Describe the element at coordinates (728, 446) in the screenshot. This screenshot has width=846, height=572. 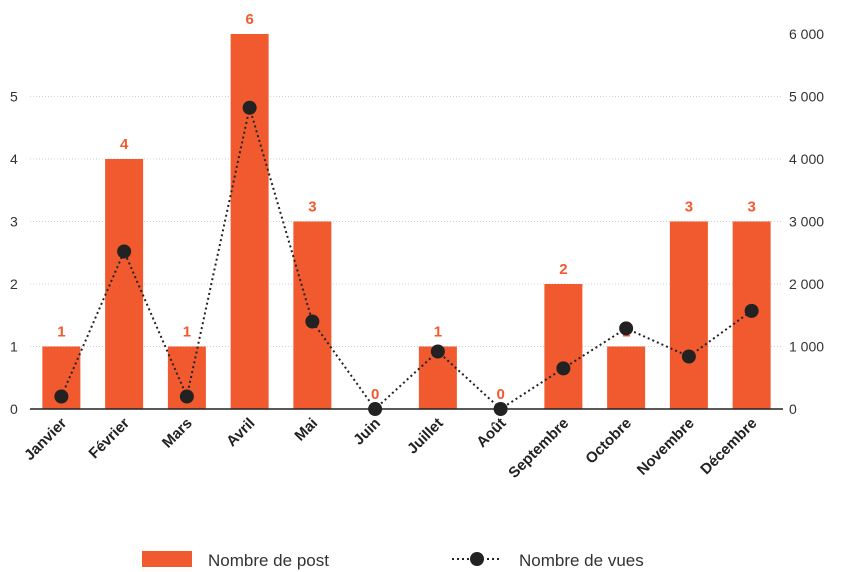
I see `category-label: Décembre` at that location.